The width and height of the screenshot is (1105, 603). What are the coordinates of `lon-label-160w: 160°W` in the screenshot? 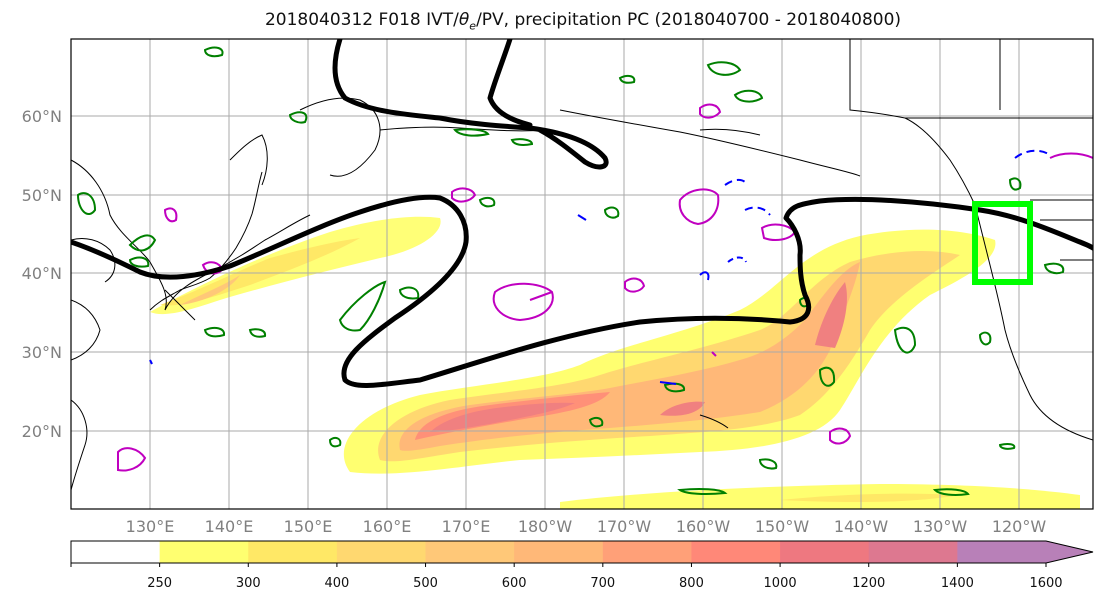 It's located at (703, 526).